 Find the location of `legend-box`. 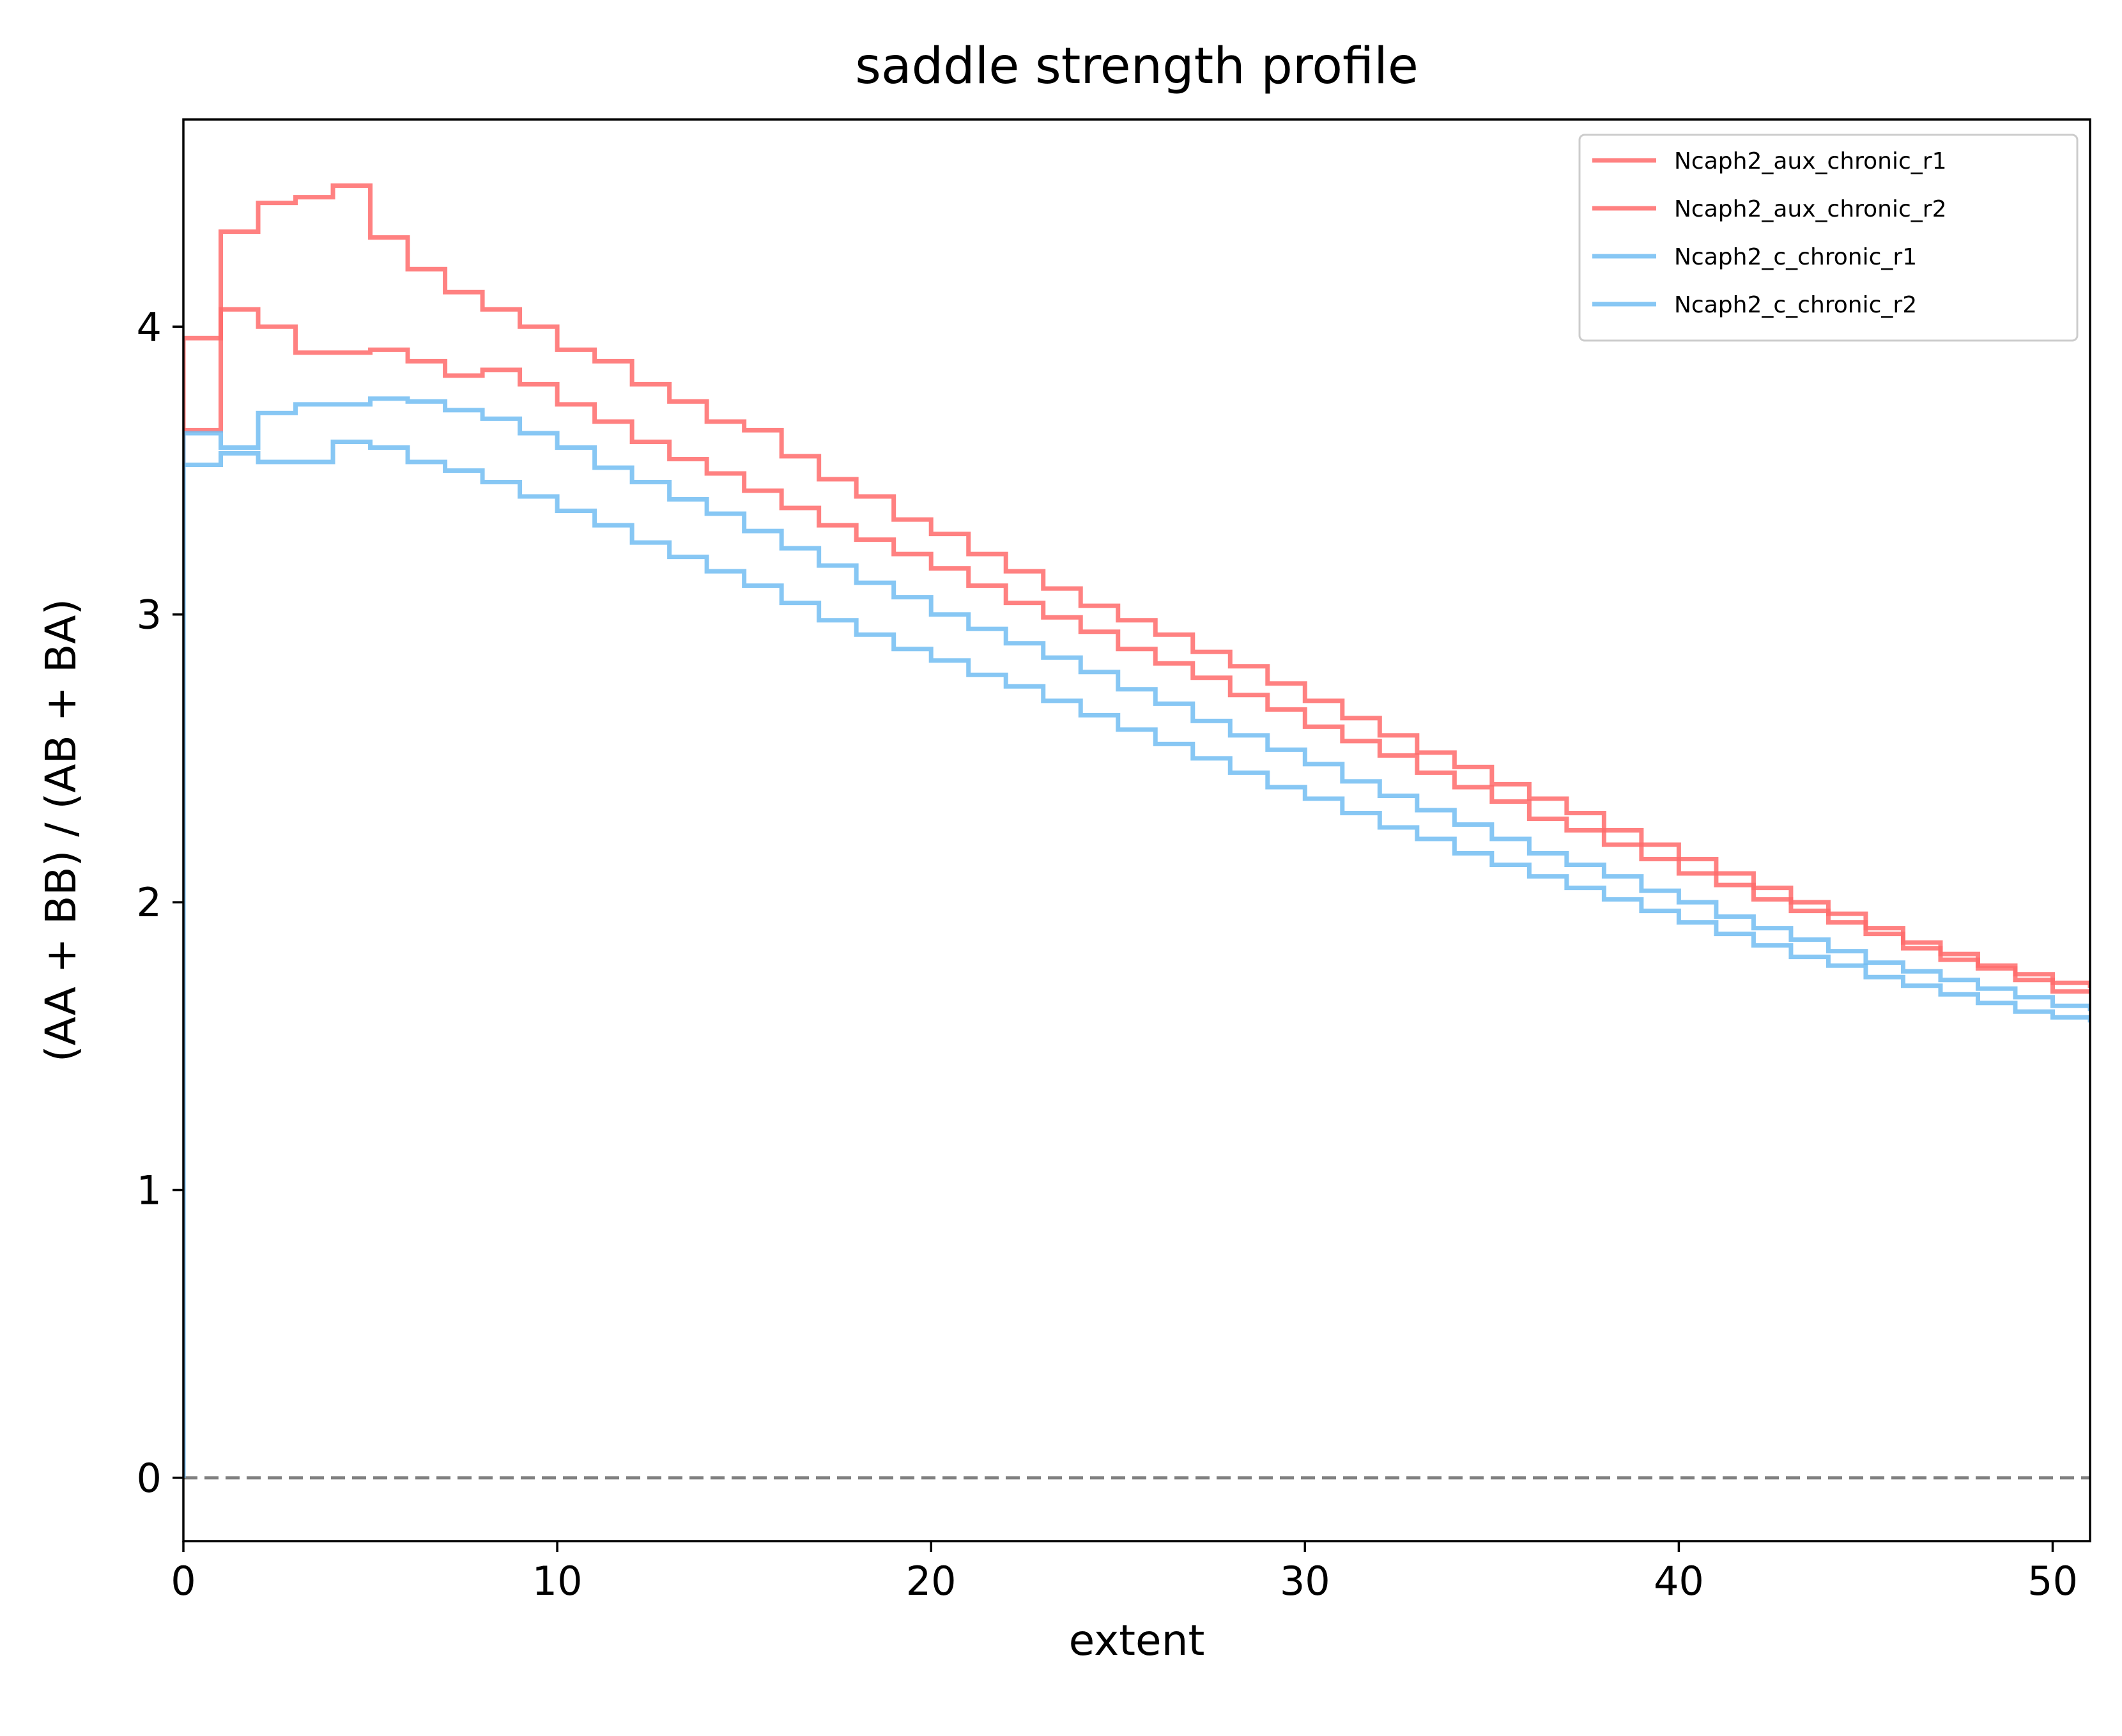

legend-box is located at coordinates (1828, 238).